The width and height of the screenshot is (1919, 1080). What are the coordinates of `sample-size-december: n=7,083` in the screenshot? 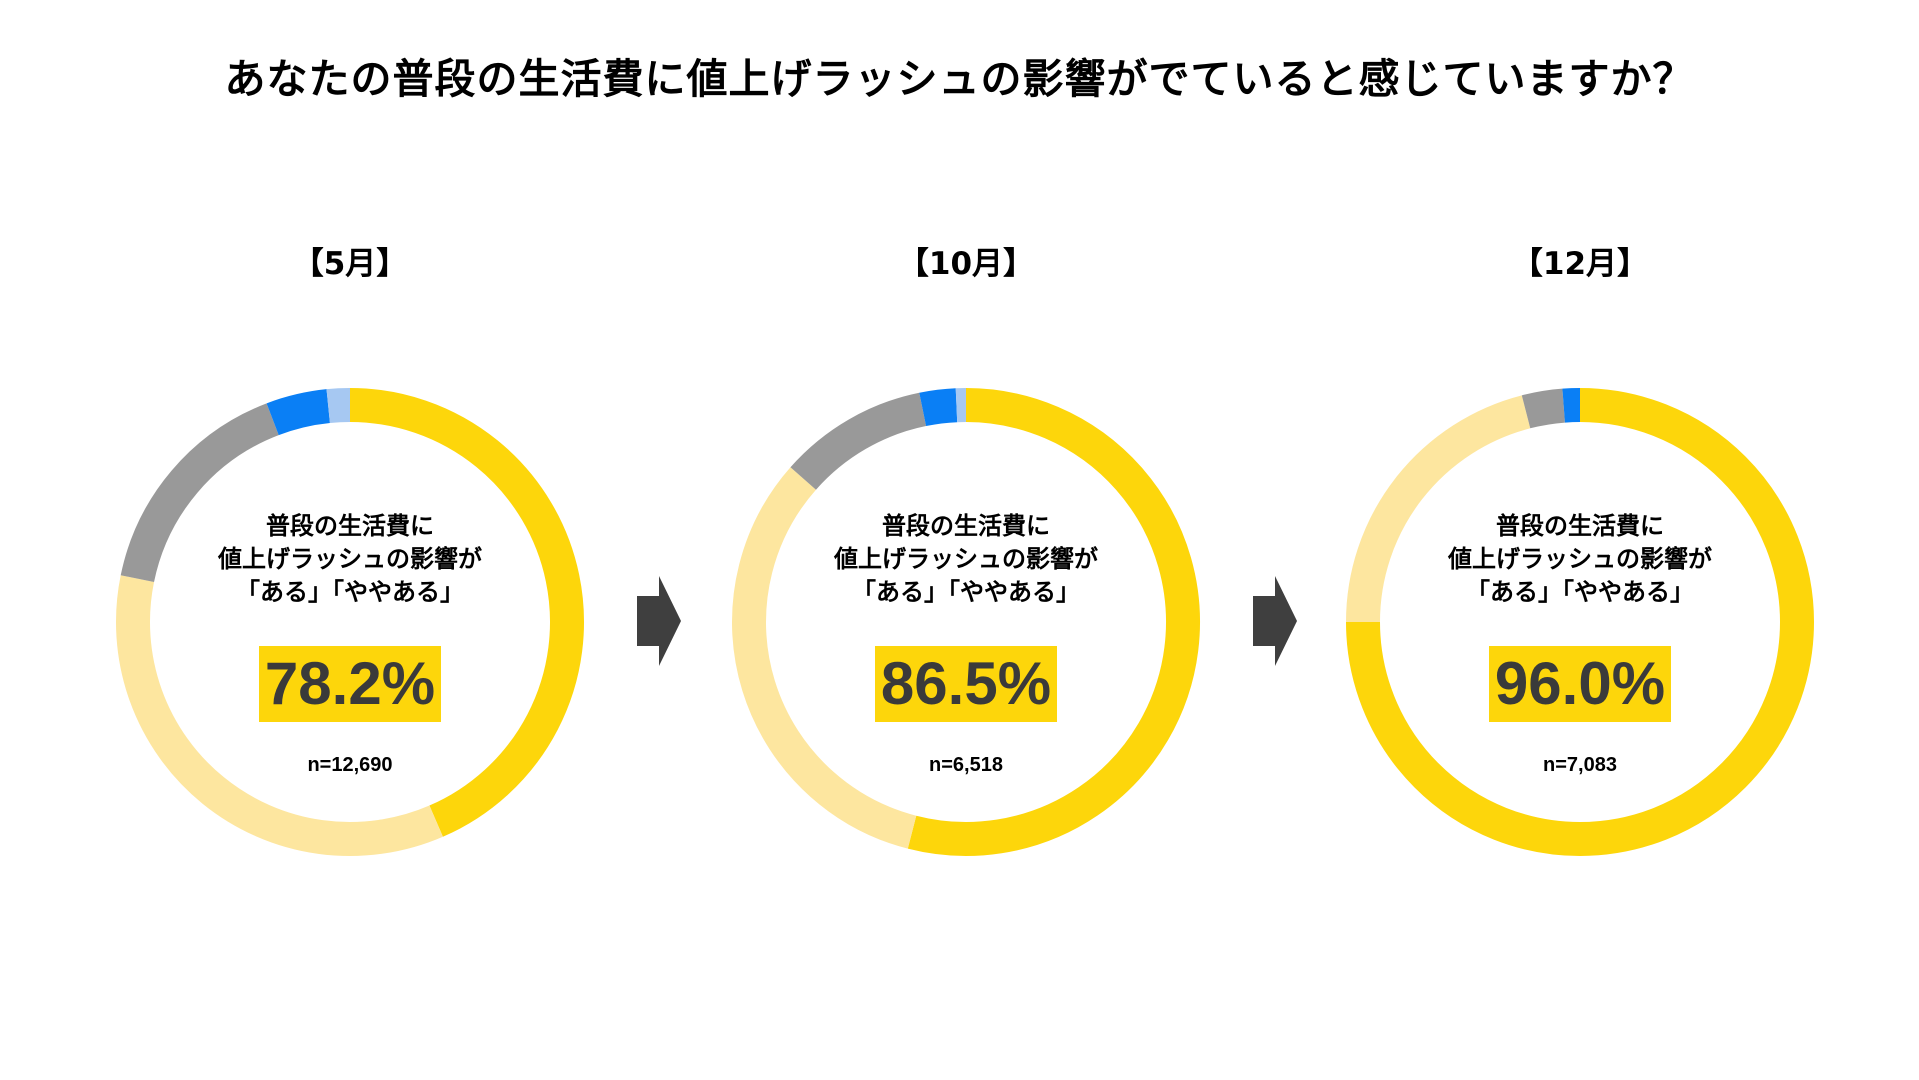 It's located at (1580, 765).